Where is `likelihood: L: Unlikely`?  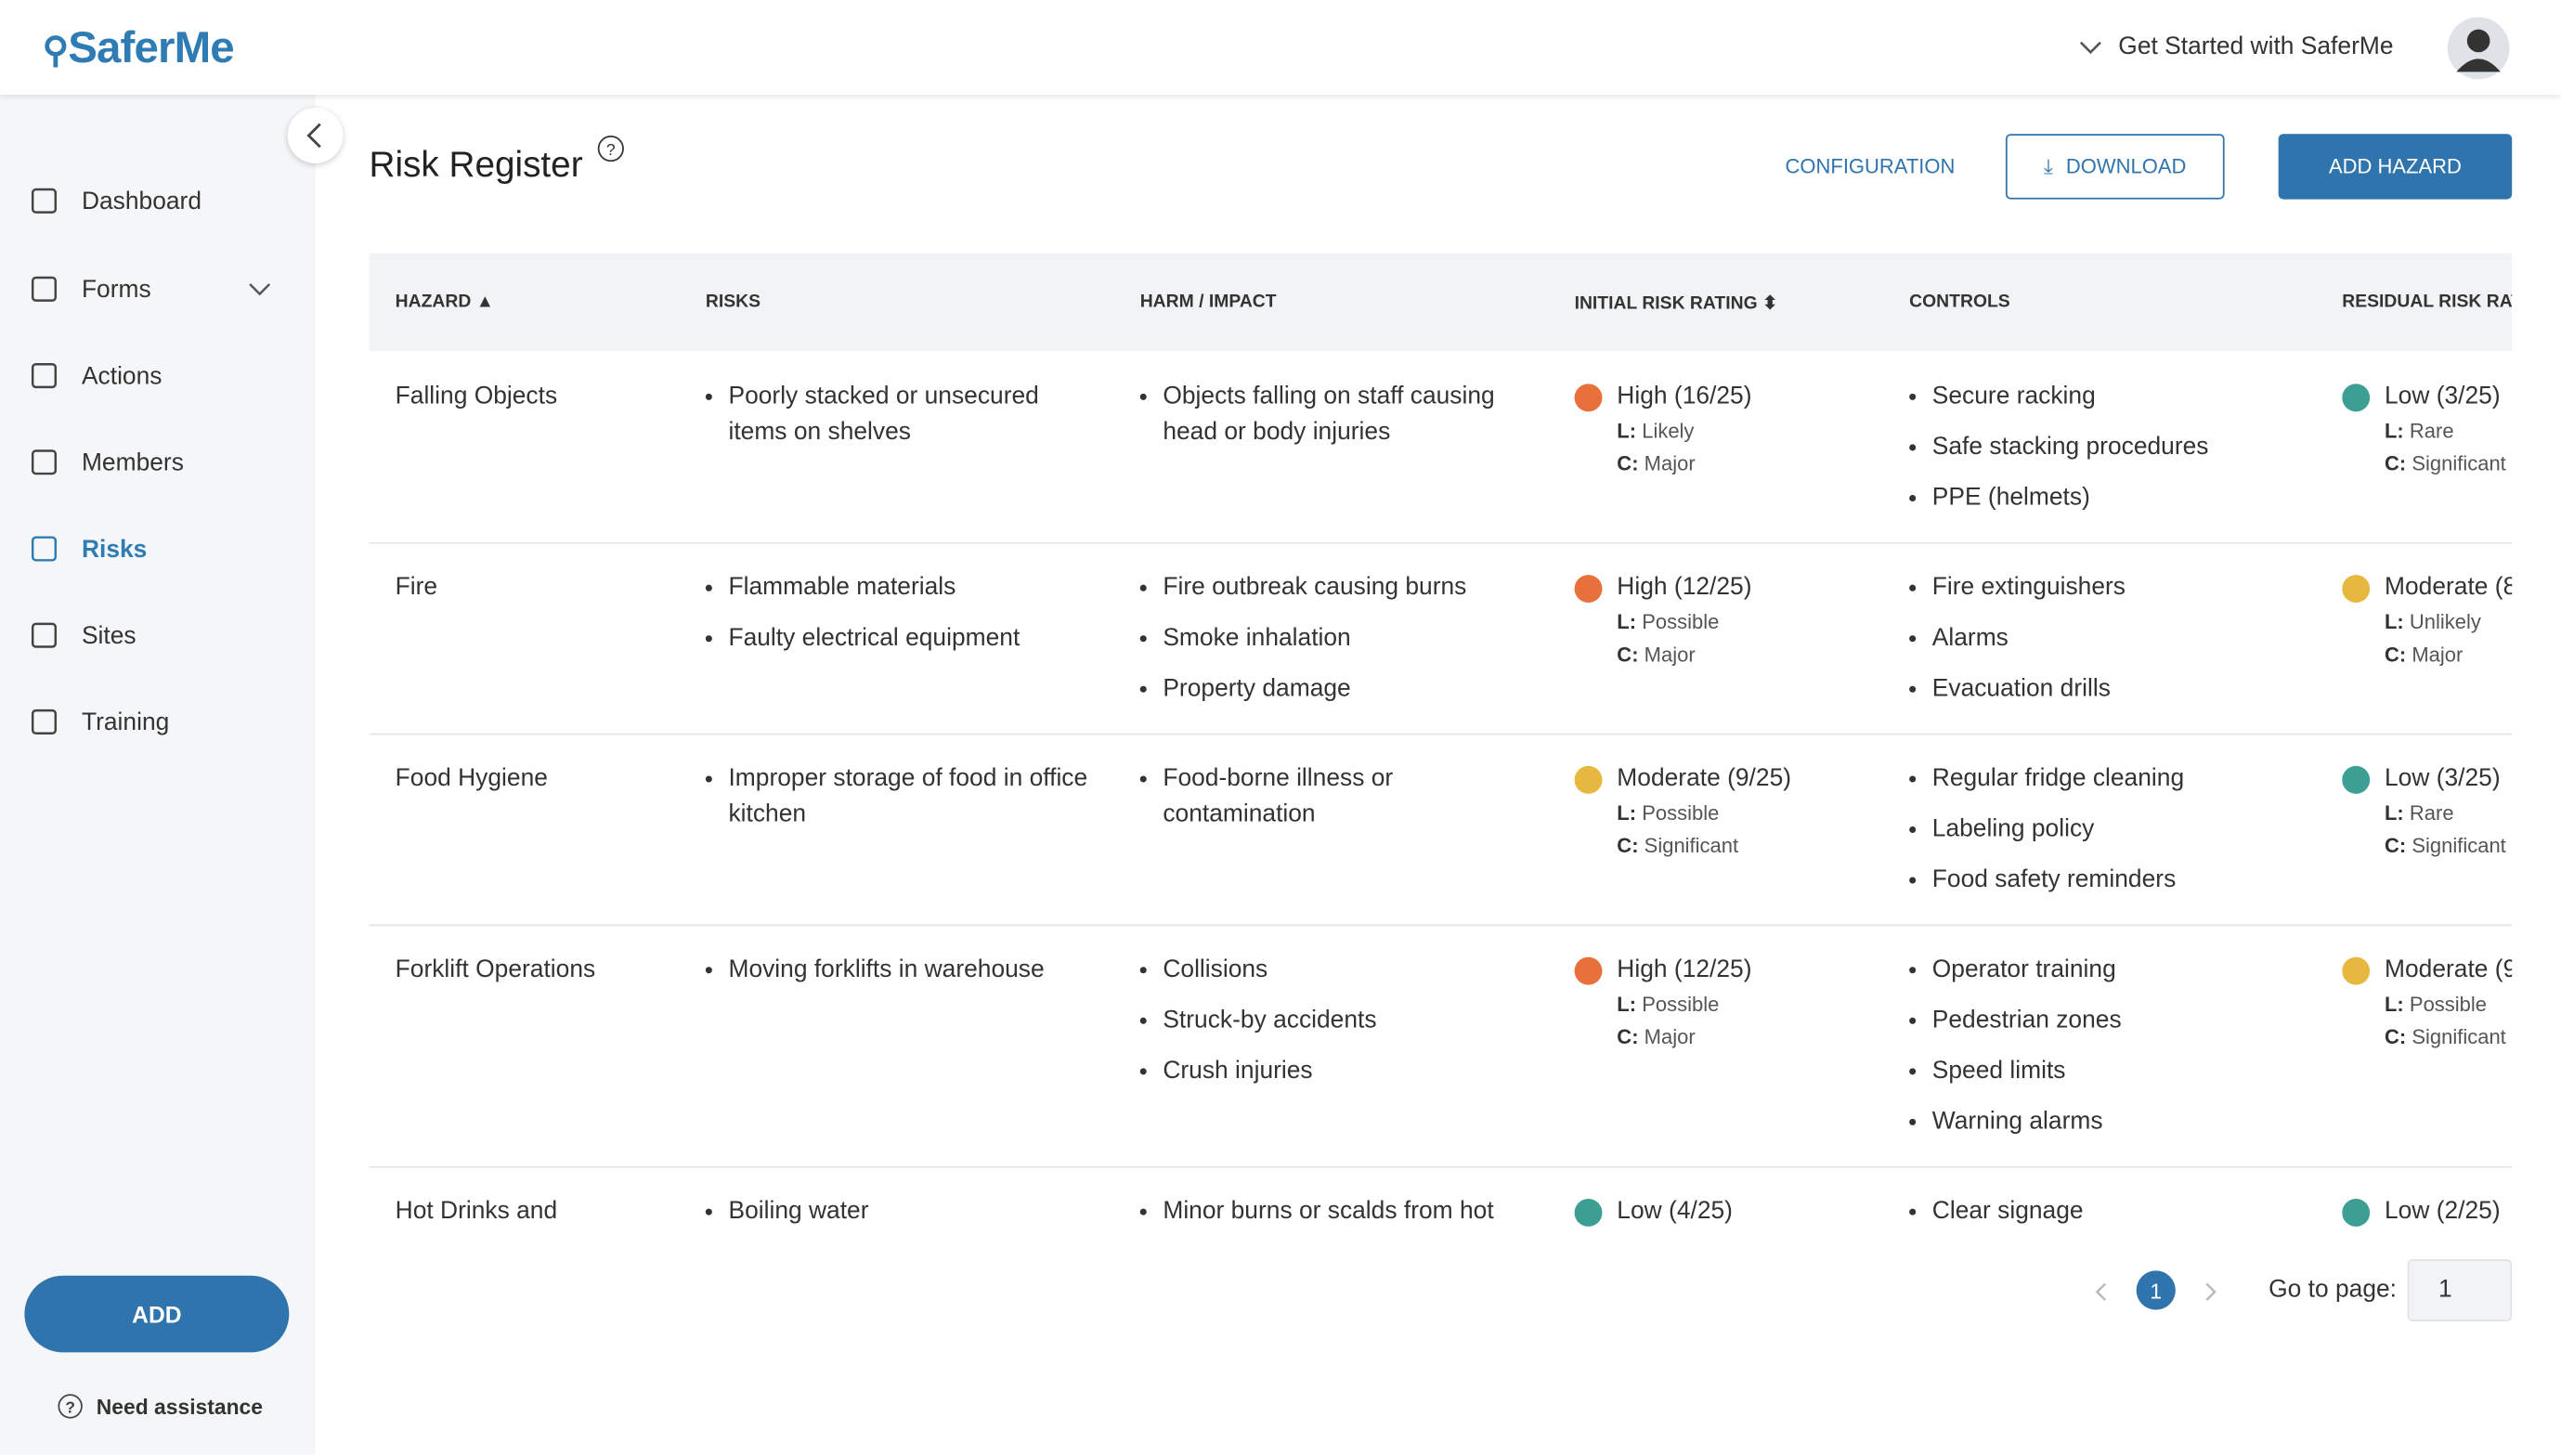 likelihood: L: Unlikely is located at coordinates (2448, 622).